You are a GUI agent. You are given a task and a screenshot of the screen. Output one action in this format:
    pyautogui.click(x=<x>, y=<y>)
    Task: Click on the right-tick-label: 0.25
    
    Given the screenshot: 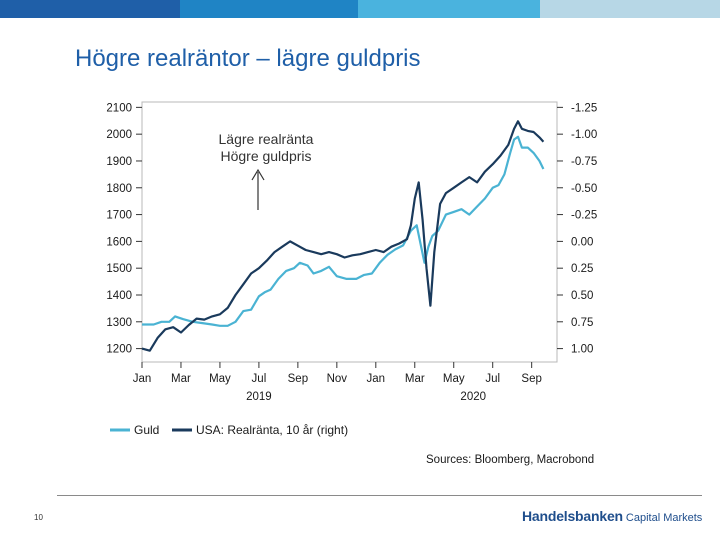 What is the action you would take?
    pyautogui.click(x=582, y=269)
    